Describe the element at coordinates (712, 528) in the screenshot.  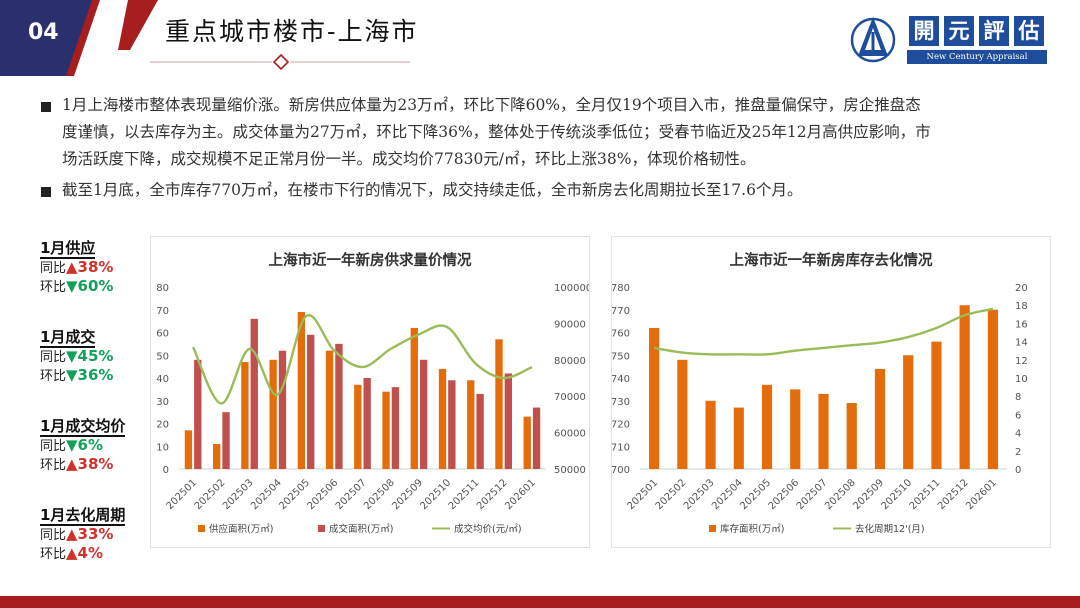
I see `legend-swatch` at that location.